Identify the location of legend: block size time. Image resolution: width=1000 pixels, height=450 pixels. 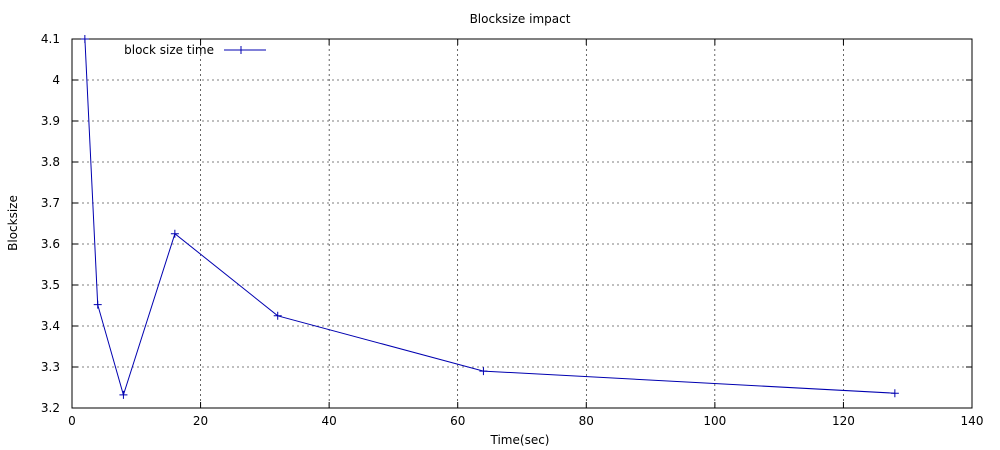
(195, 50).